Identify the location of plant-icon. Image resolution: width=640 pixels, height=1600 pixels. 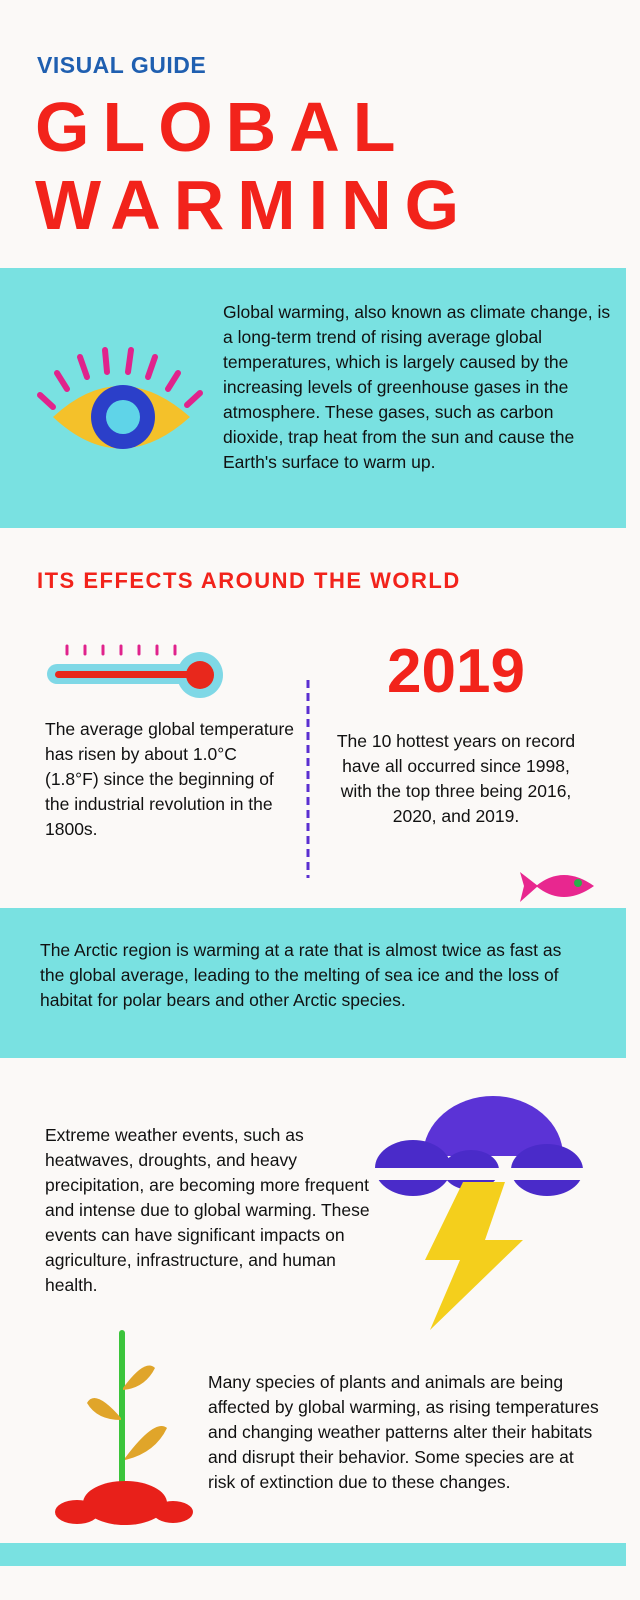
(124, 1427).